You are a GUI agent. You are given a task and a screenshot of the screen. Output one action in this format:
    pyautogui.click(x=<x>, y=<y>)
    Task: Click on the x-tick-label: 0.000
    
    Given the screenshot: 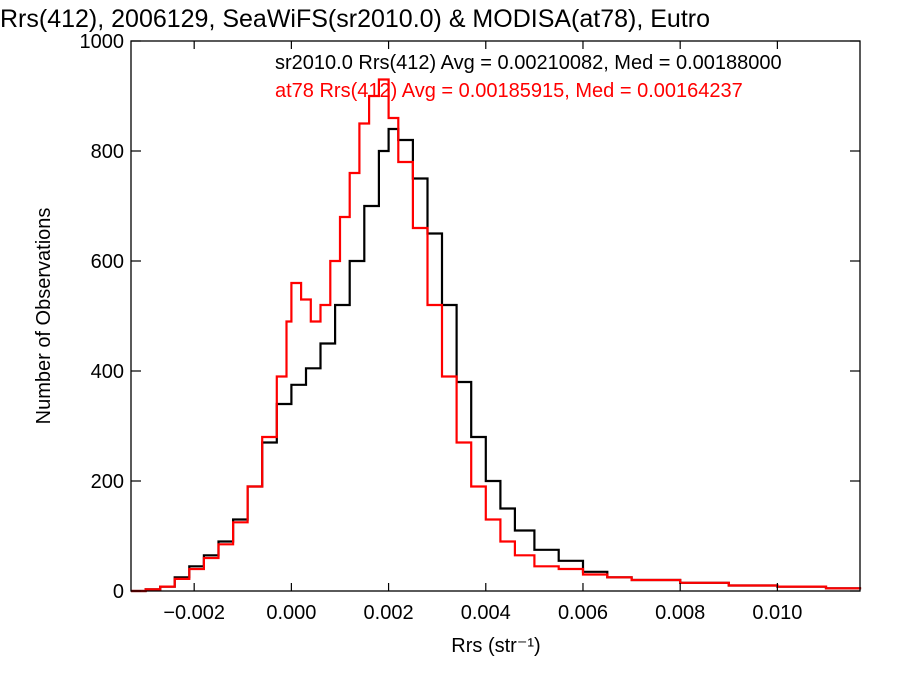 What is the action you would take?
    pyautogui.click(x=291, y=613)
    